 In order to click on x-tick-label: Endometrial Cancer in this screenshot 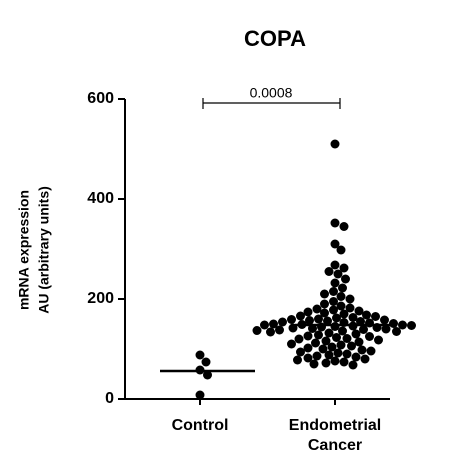, I will do `click(335, 435)`.